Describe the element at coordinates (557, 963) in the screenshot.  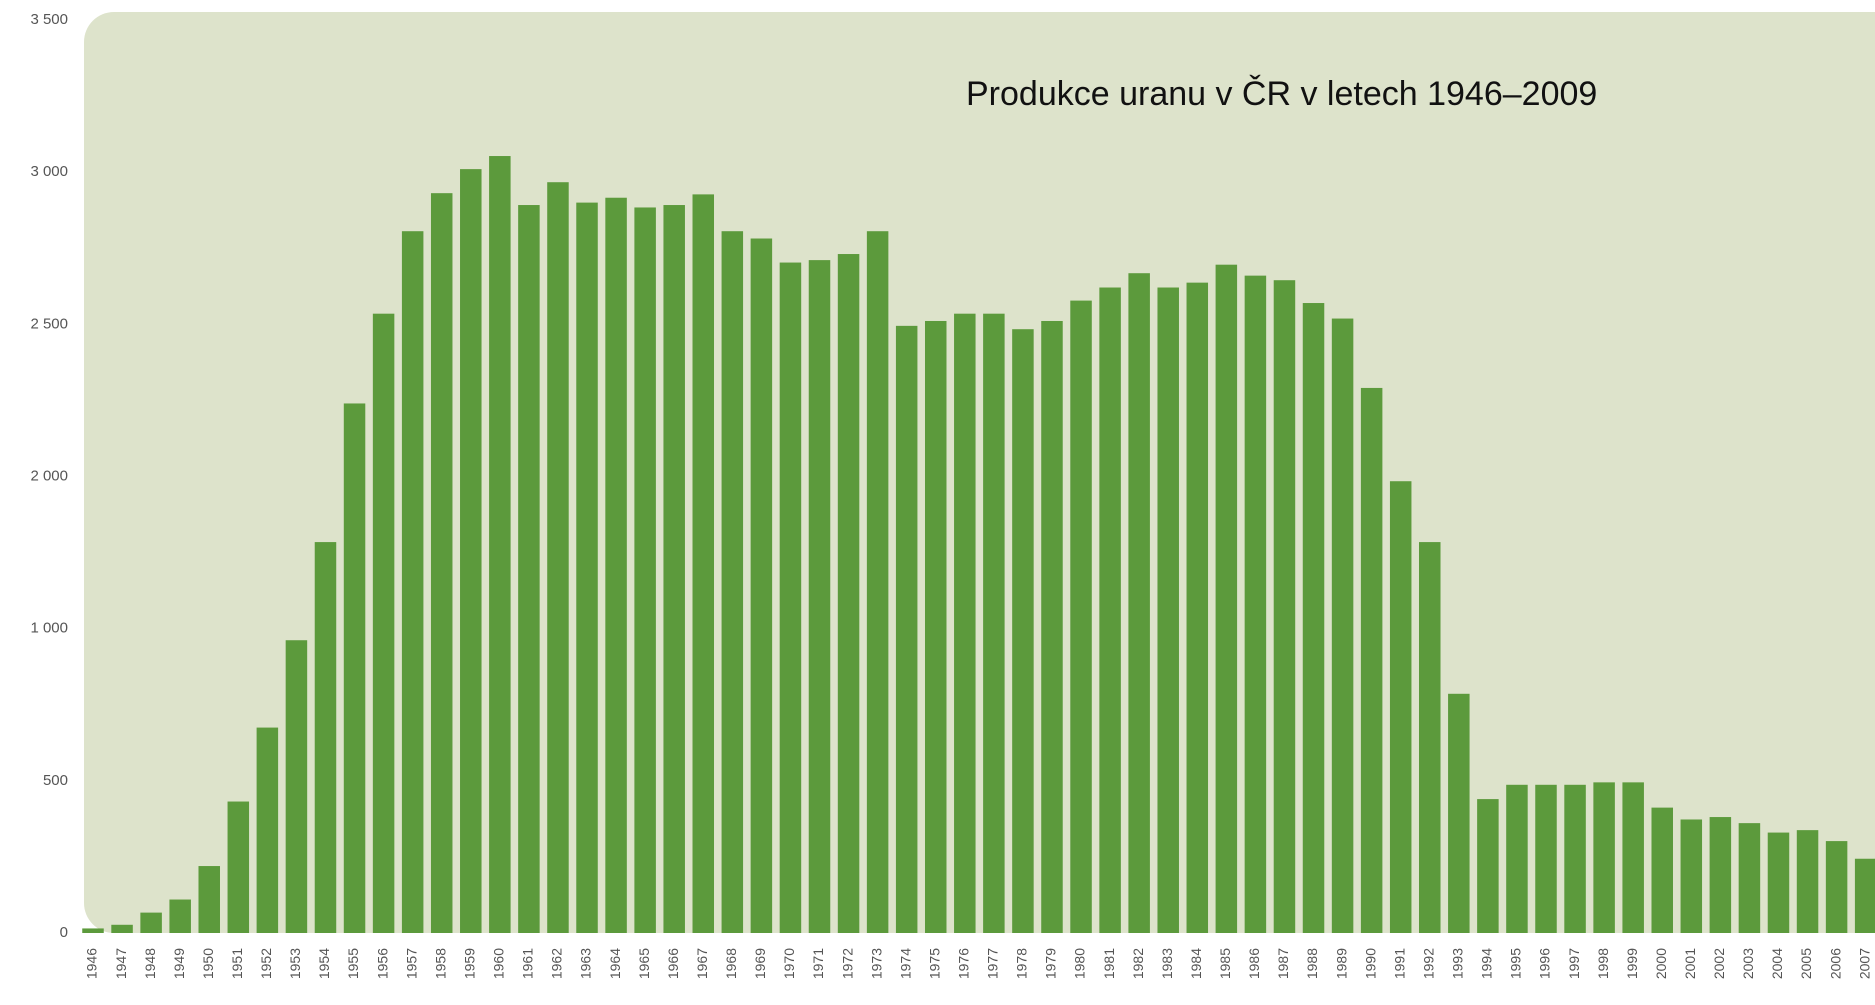
I see `x-tick-label: 1962` at that location.